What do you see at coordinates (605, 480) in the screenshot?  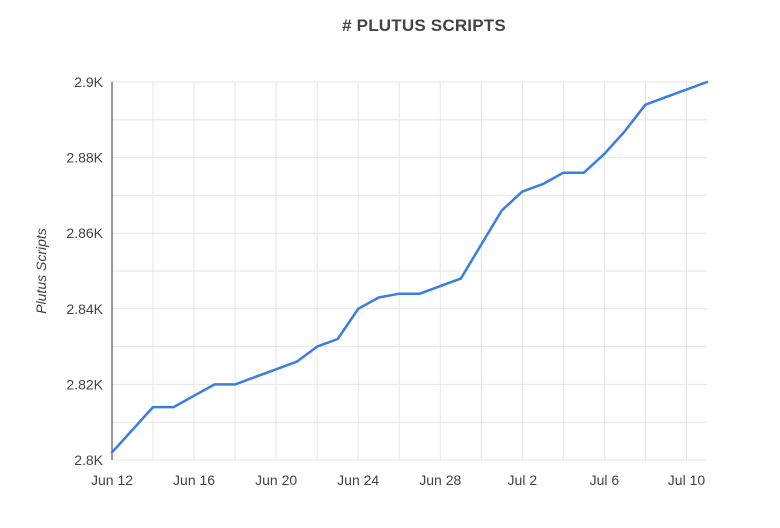 I see `x-tick-label: Jul 6` at bounding box center [605, 480].